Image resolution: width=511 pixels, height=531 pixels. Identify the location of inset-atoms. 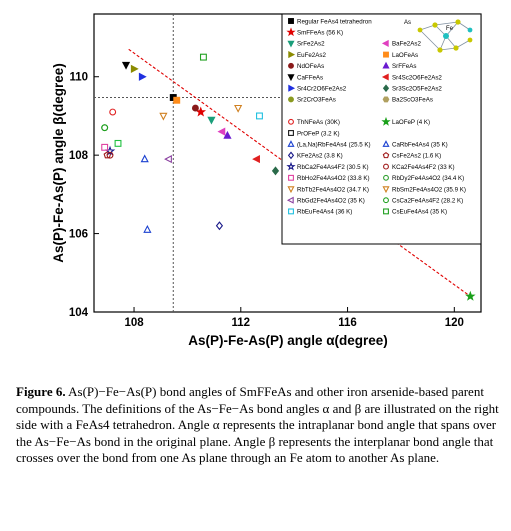
(445, 36).